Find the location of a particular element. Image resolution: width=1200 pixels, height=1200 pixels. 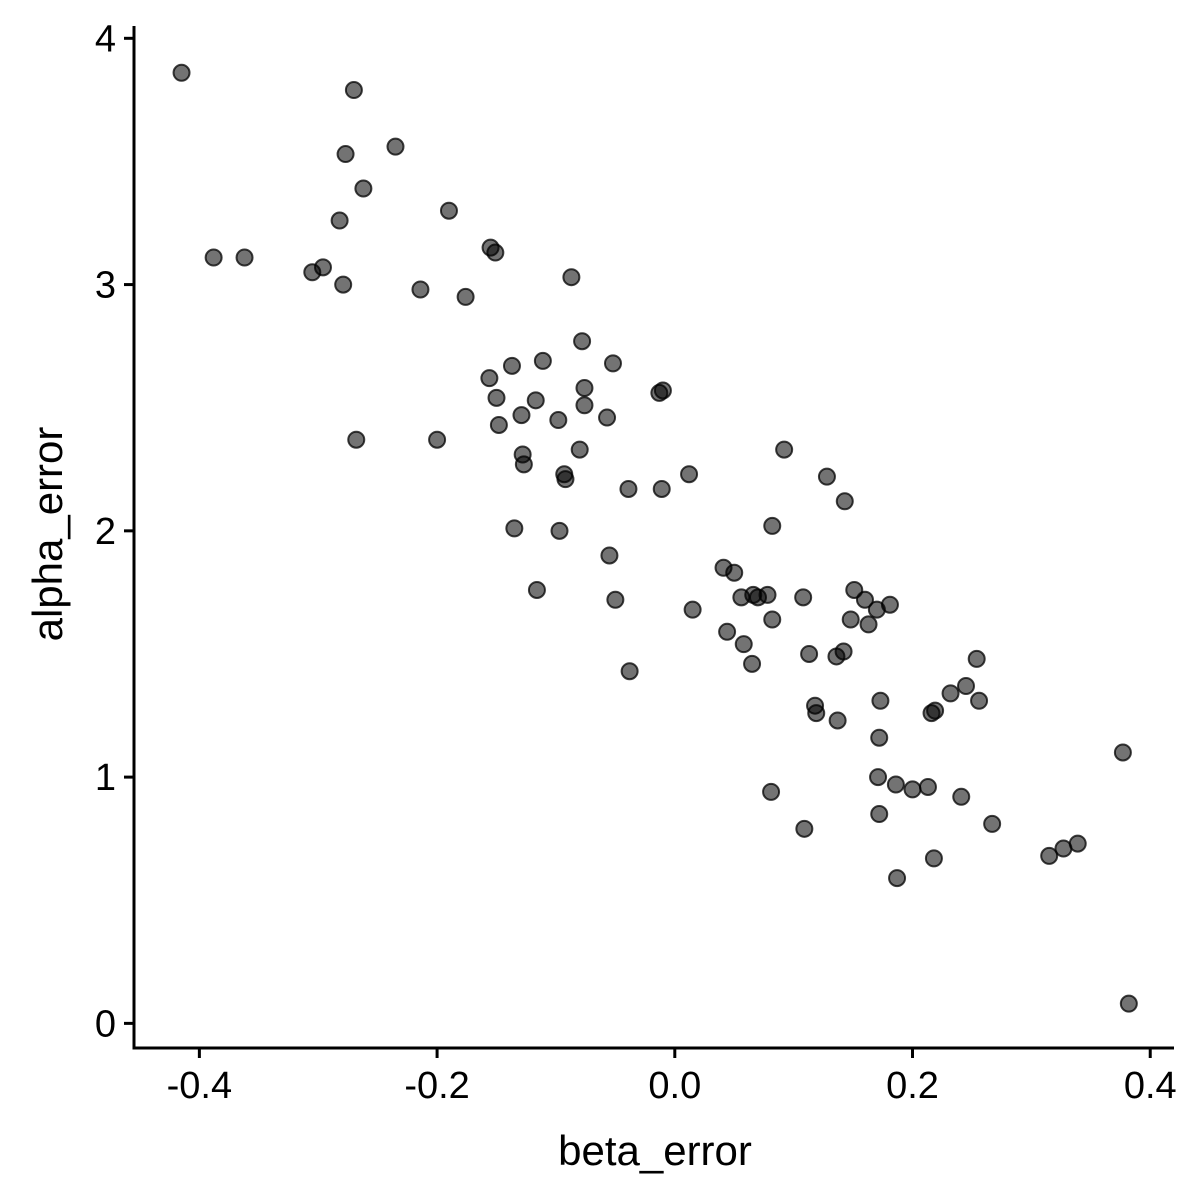

y-tick-label: 2 is located at coordinates (105, 532).